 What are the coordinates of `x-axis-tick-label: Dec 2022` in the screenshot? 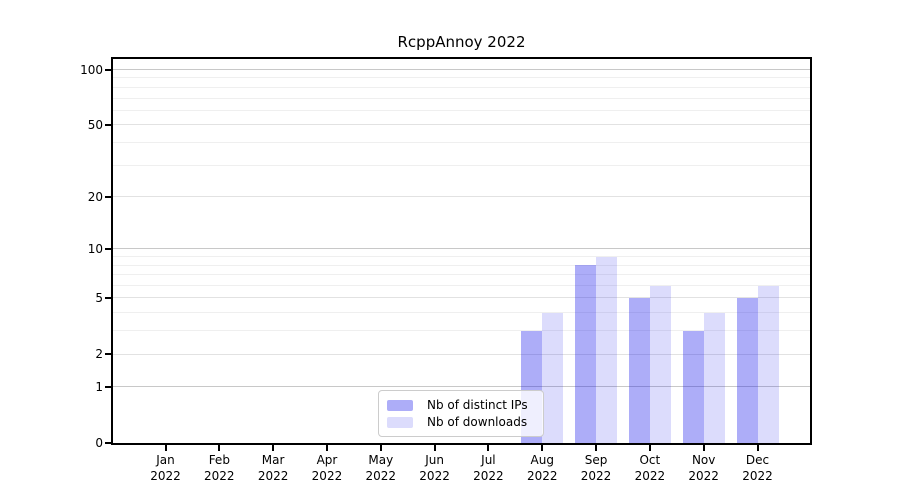 It's located at (758, 468).